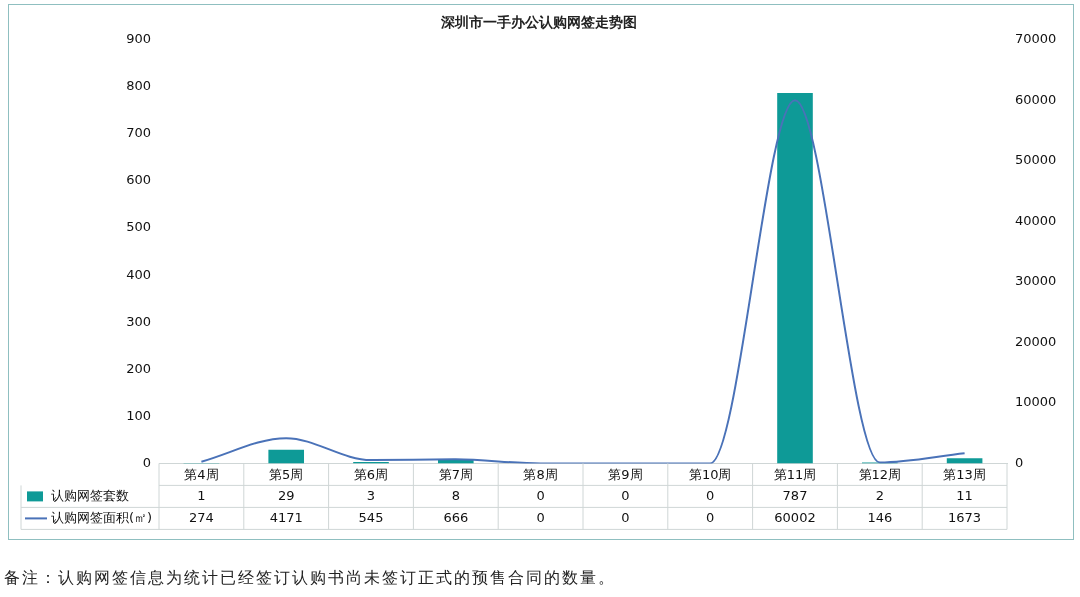  What do you see at coordinates (1019, 462) in the screenshot?
I see `y2-tick-label: 0` at bounding box center [1019, 462].